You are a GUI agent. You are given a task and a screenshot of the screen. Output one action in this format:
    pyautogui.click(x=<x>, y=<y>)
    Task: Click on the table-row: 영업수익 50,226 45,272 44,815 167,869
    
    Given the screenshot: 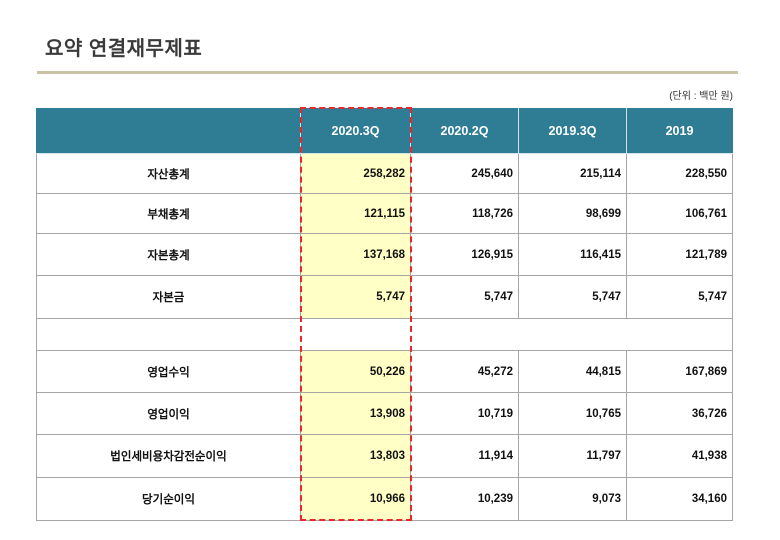 What is the action you would take?
    pyautogui.click(x=384, y=371)
    